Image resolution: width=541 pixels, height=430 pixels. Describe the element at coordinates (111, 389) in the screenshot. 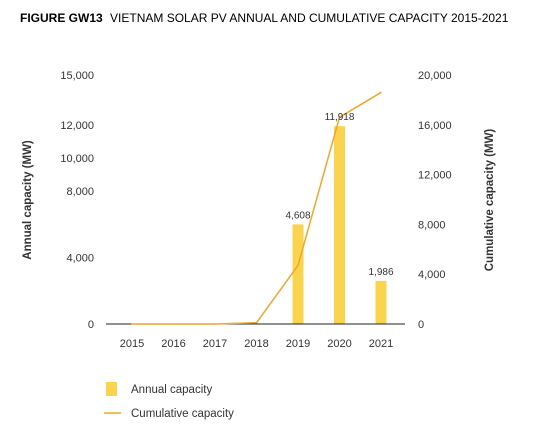

I see `legend-annual-swatch` at that location.